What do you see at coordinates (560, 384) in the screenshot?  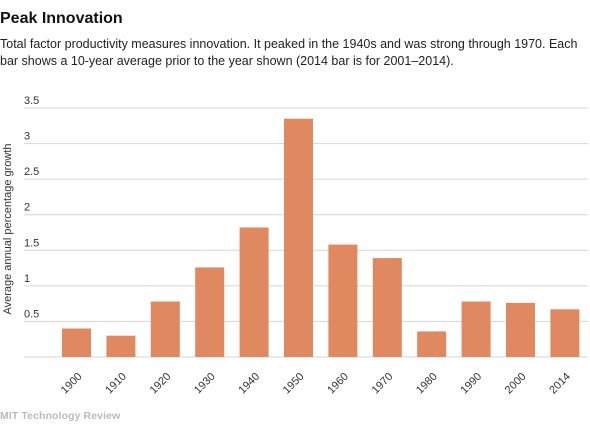 I see `x-tick-label: 2014` at bounding box center [560, 384].